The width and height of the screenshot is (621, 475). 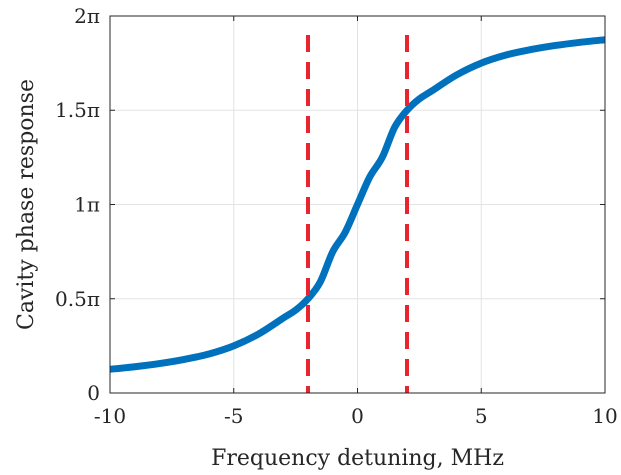 What do you see at coordinates (77, 110) in the screenshot?
I see `y-tick-label: 1.5π` at bounding box center [77, 110].